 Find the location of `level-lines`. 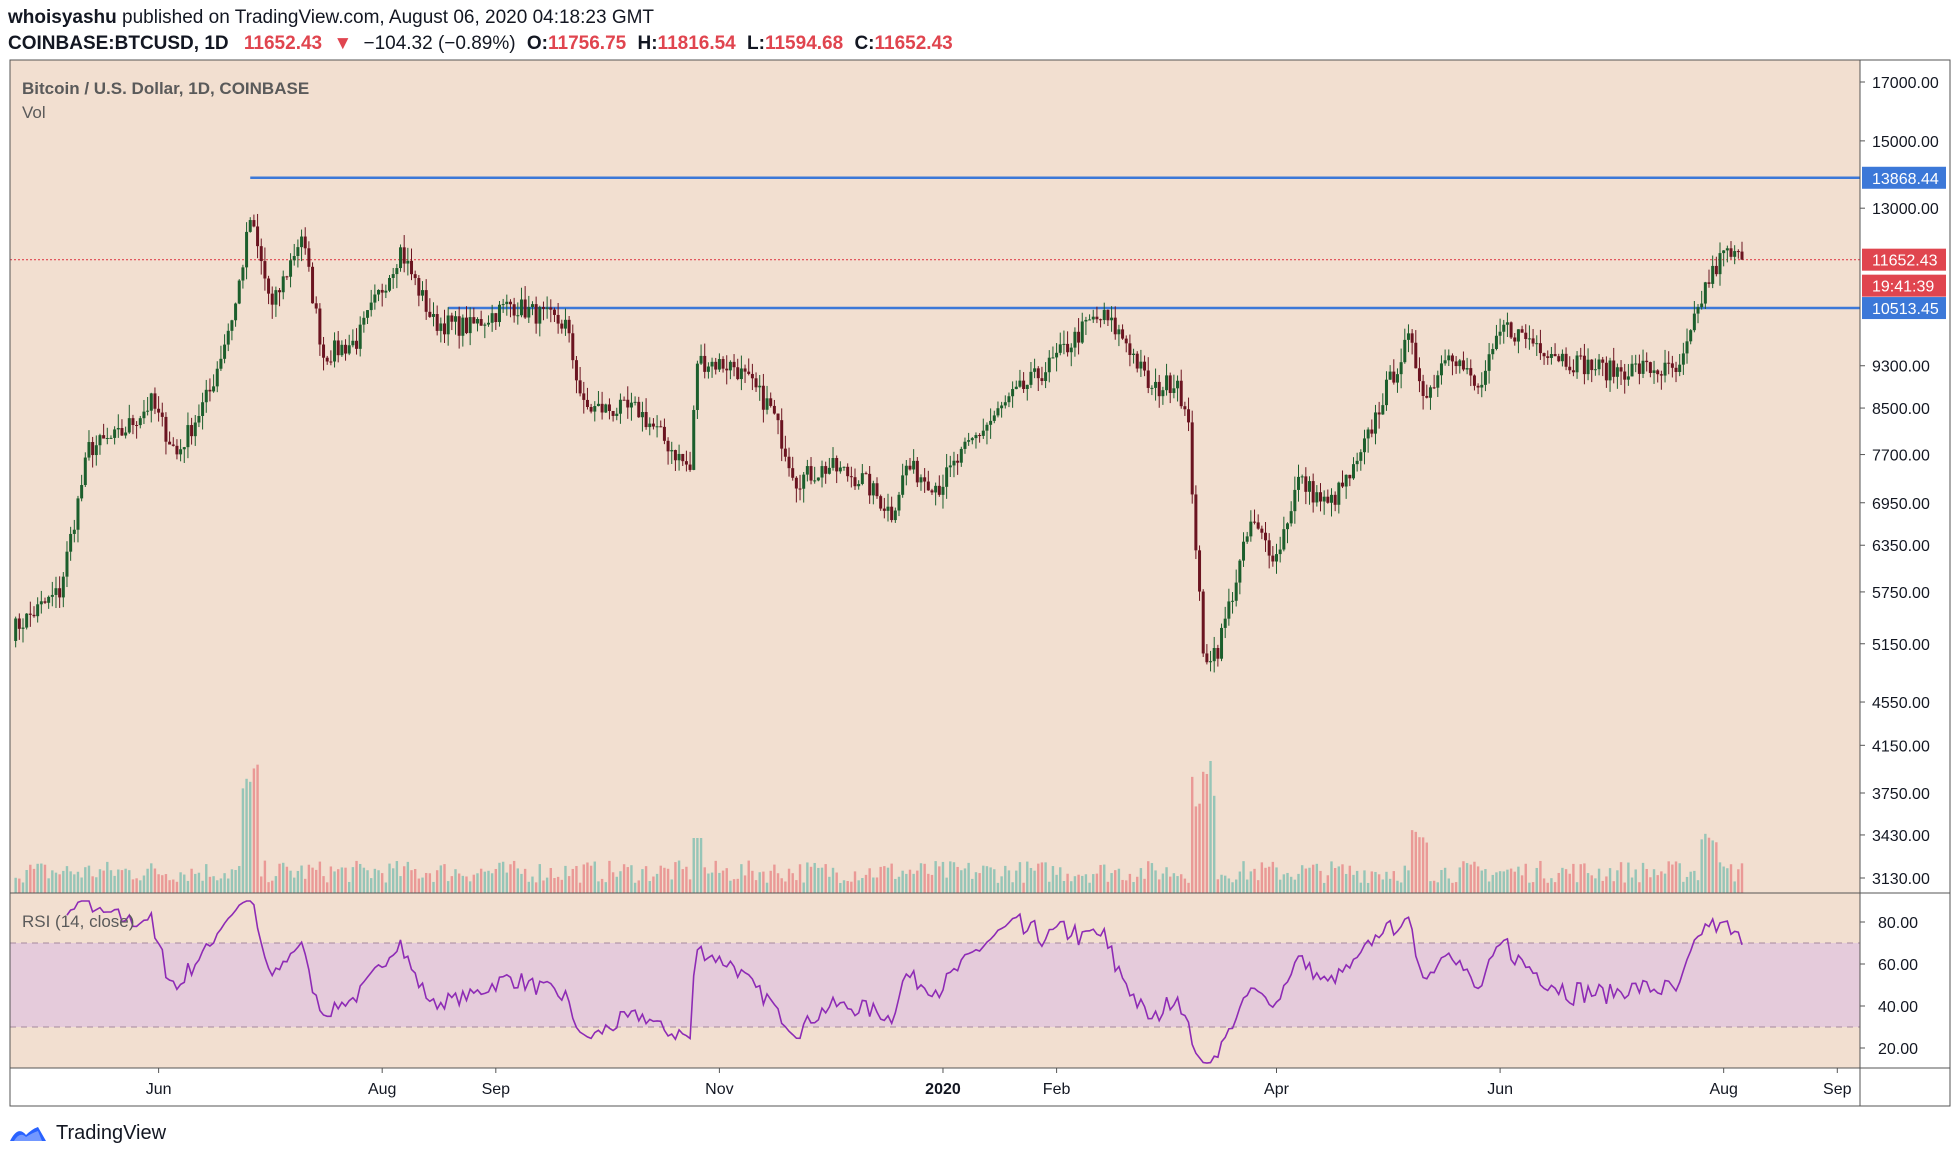

level-lines is located at coordinates (935, 243).